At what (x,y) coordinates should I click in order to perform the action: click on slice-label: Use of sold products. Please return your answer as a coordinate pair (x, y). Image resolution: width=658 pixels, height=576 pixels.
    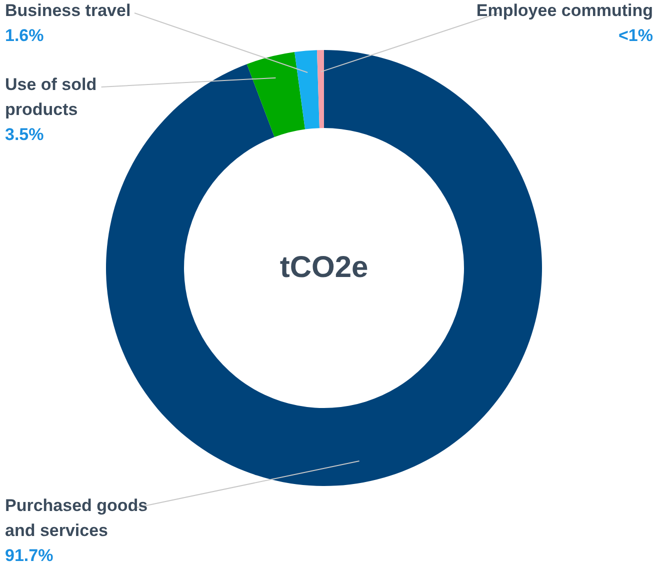
    Looking at the image, I should click on (51, 97).